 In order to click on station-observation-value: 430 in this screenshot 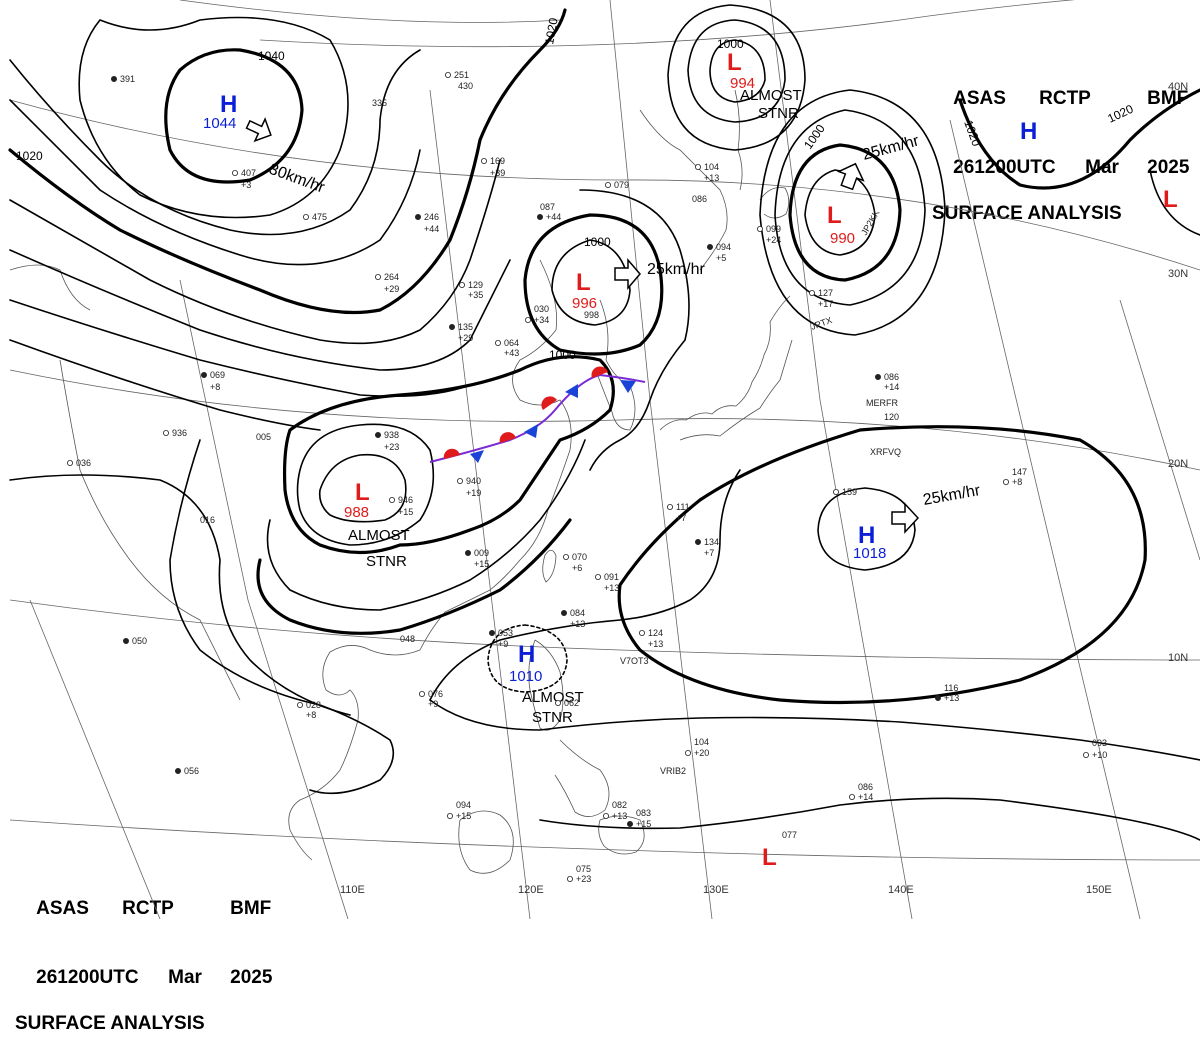, I will do `click(465, 86)`.